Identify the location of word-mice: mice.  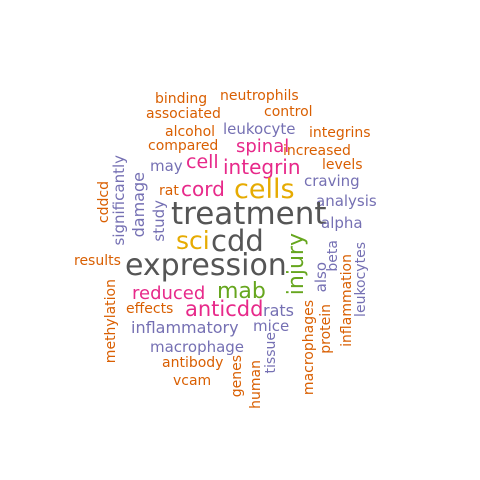
(271, 326).